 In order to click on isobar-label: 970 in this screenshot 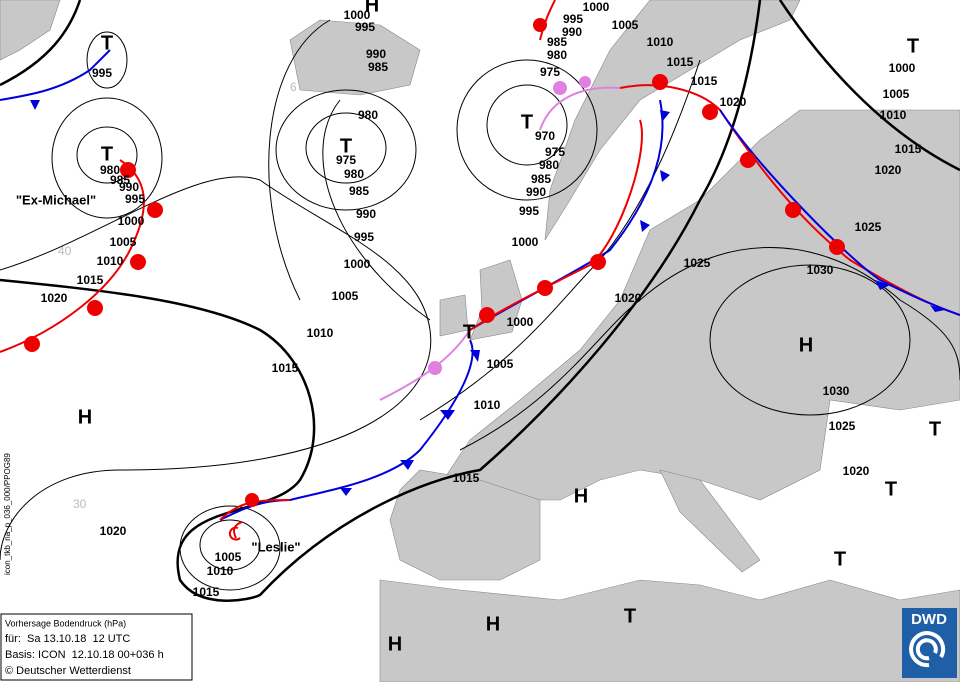, I will do `click(545, 136)`.